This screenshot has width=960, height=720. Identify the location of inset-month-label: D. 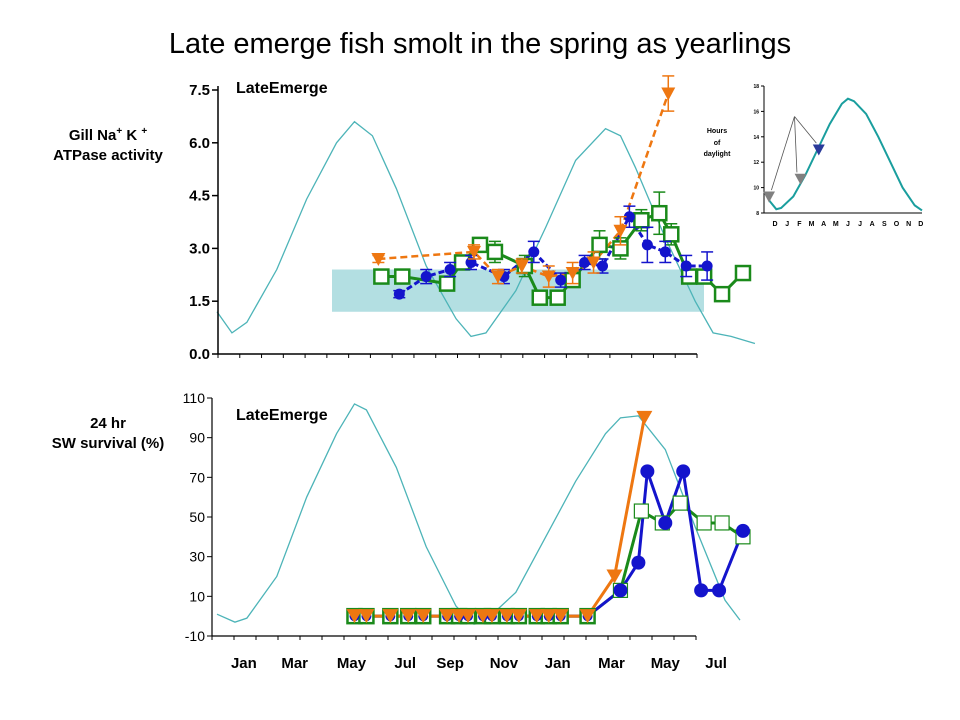
(775, 224).